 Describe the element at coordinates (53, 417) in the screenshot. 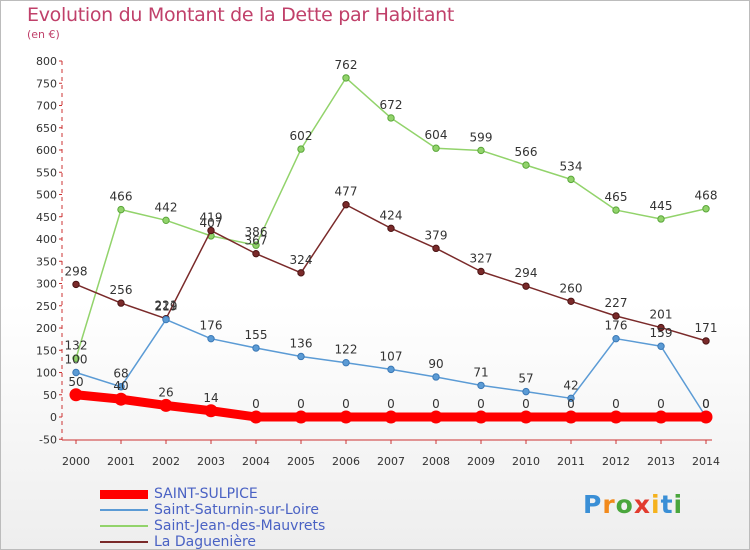

I see `y-tick-label: 0` at that location.